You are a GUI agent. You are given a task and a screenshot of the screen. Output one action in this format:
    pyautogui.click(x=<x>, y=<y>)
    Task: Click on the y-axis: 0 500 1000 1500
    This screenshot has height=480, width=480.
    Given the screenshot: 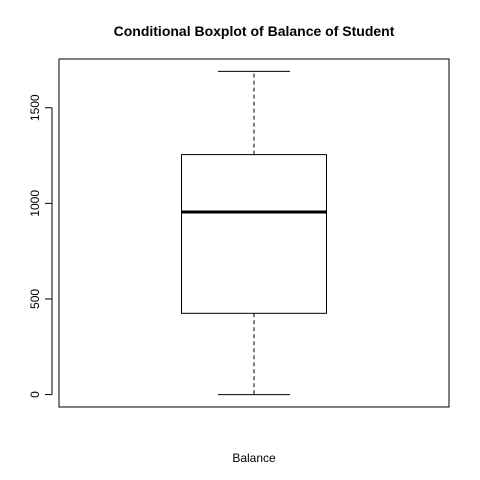 What is the action you would take?
    pyautogui.click(x=40, y=246)
    